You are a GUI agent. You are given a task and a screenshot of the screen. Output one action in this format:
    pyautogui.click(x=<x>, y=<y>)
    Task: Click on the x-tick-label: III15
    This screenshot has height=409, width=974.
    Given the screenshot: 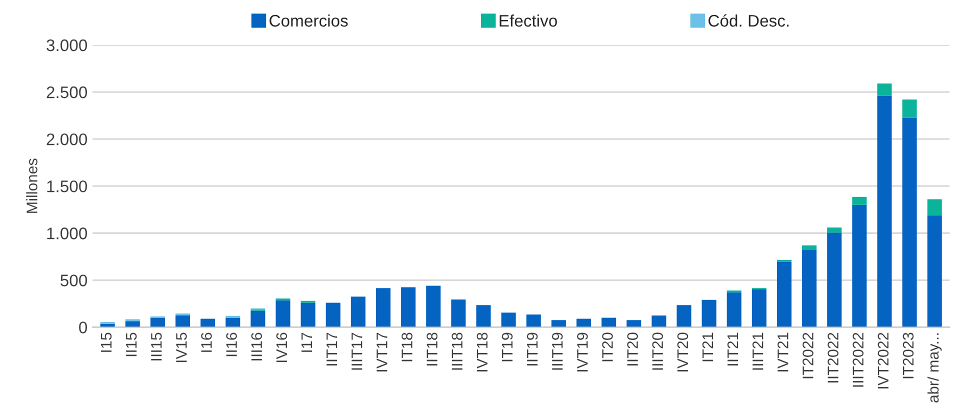 What is the action you would take?
    pyautogui.click(x=156, y=346)
    